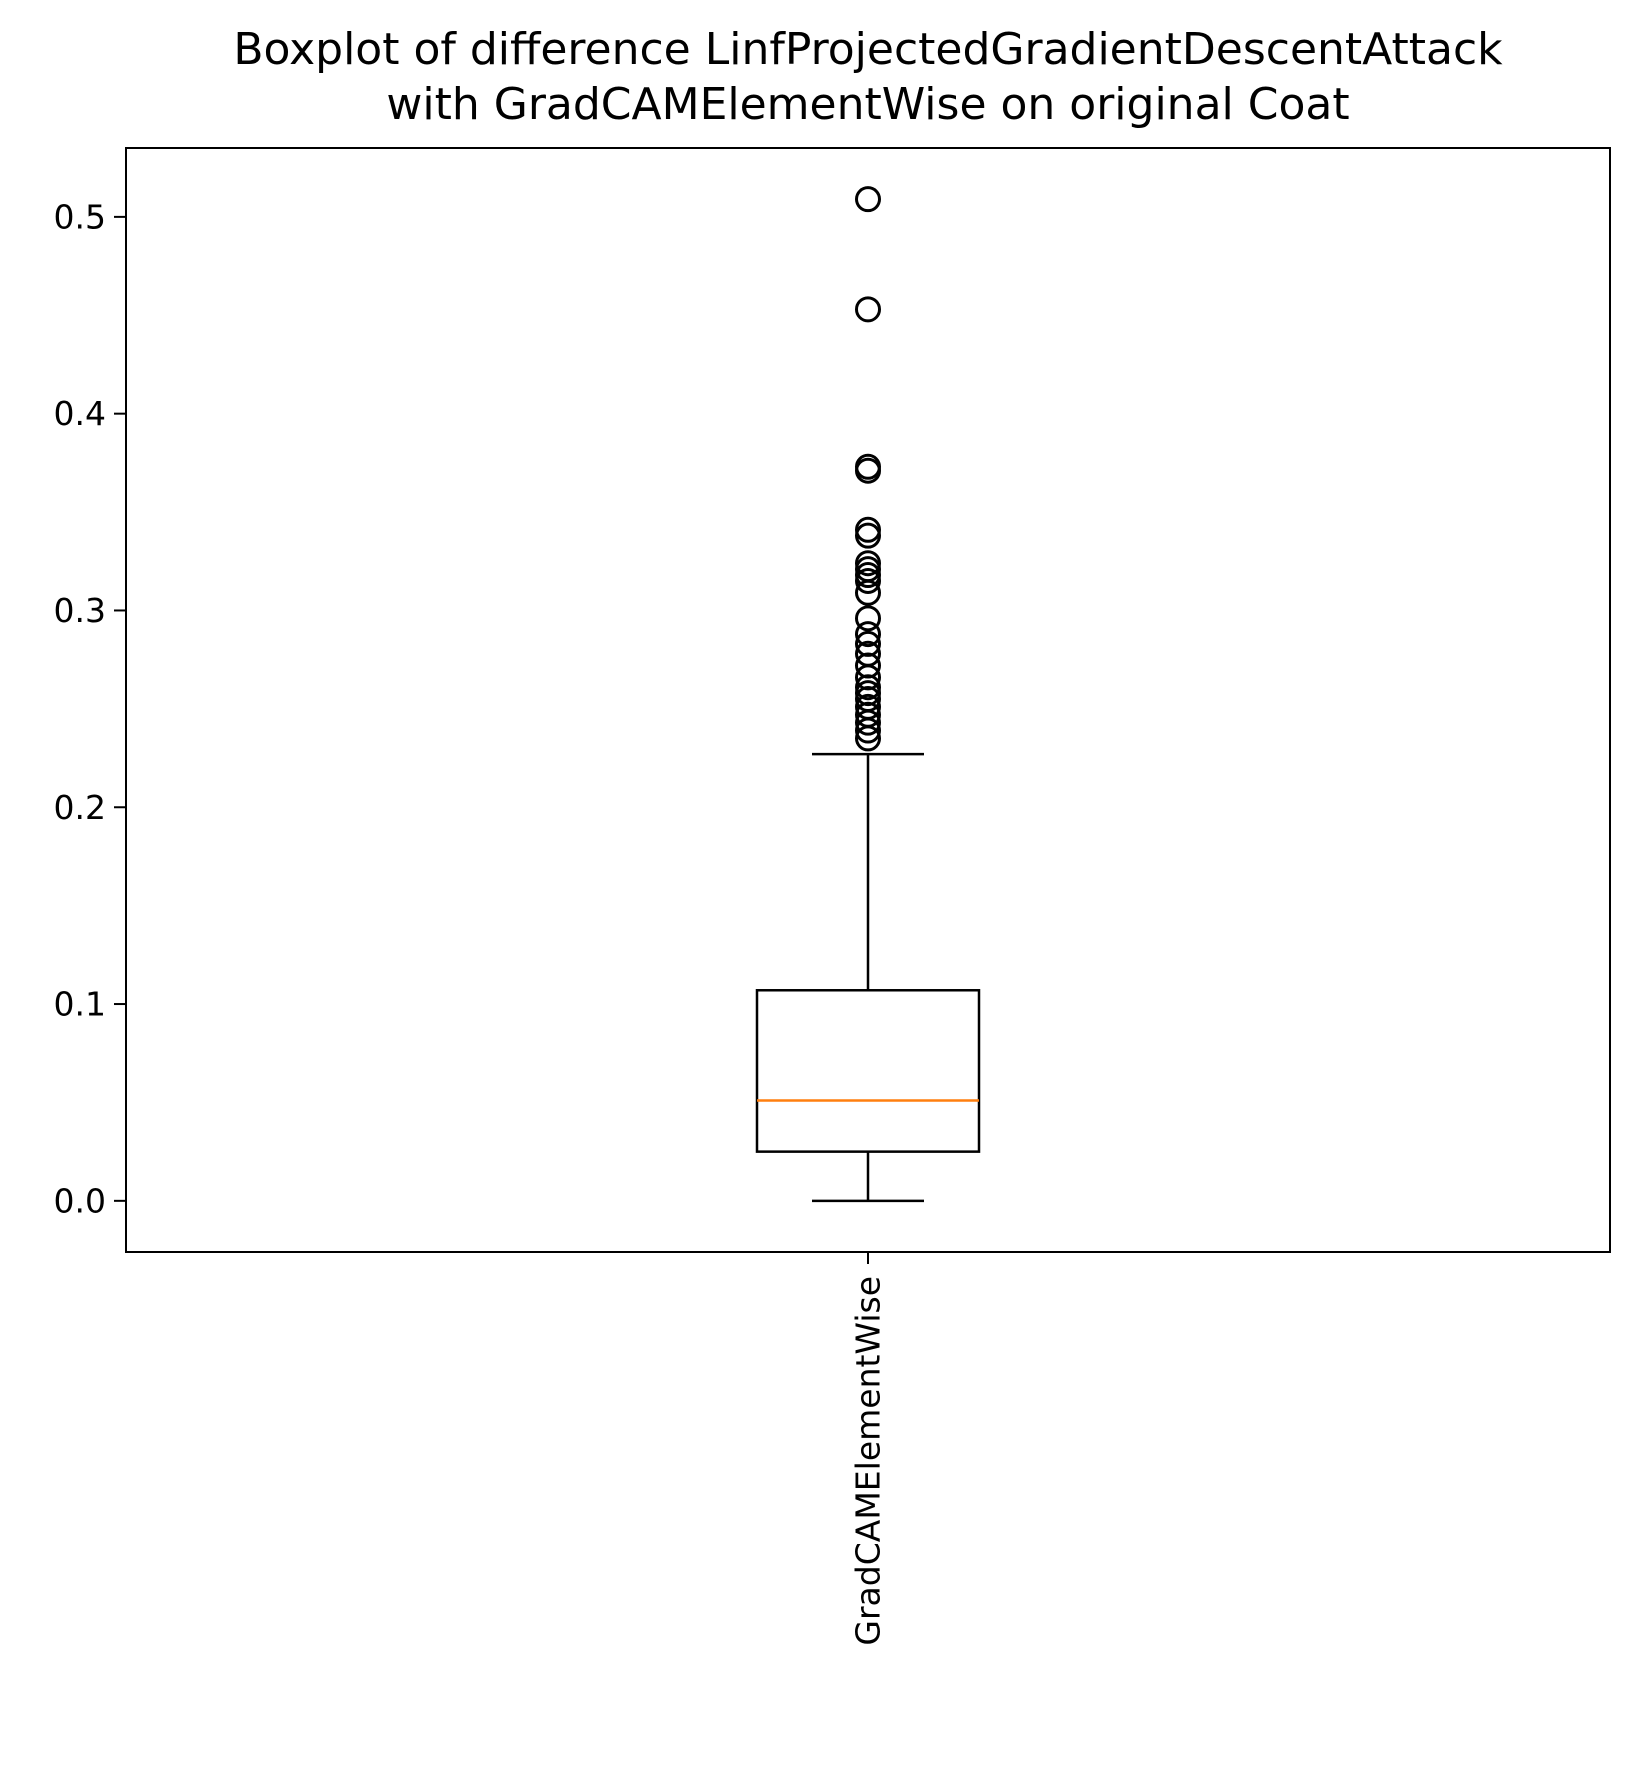 The width and height of the screenshot is (1643, 1782). What do you see at coordinates (90, 708) in the screenshot?
I see `y-axis: 0.0 0.1 0.2 0.3 0.4 0.5` at bounding box center [90, 708].